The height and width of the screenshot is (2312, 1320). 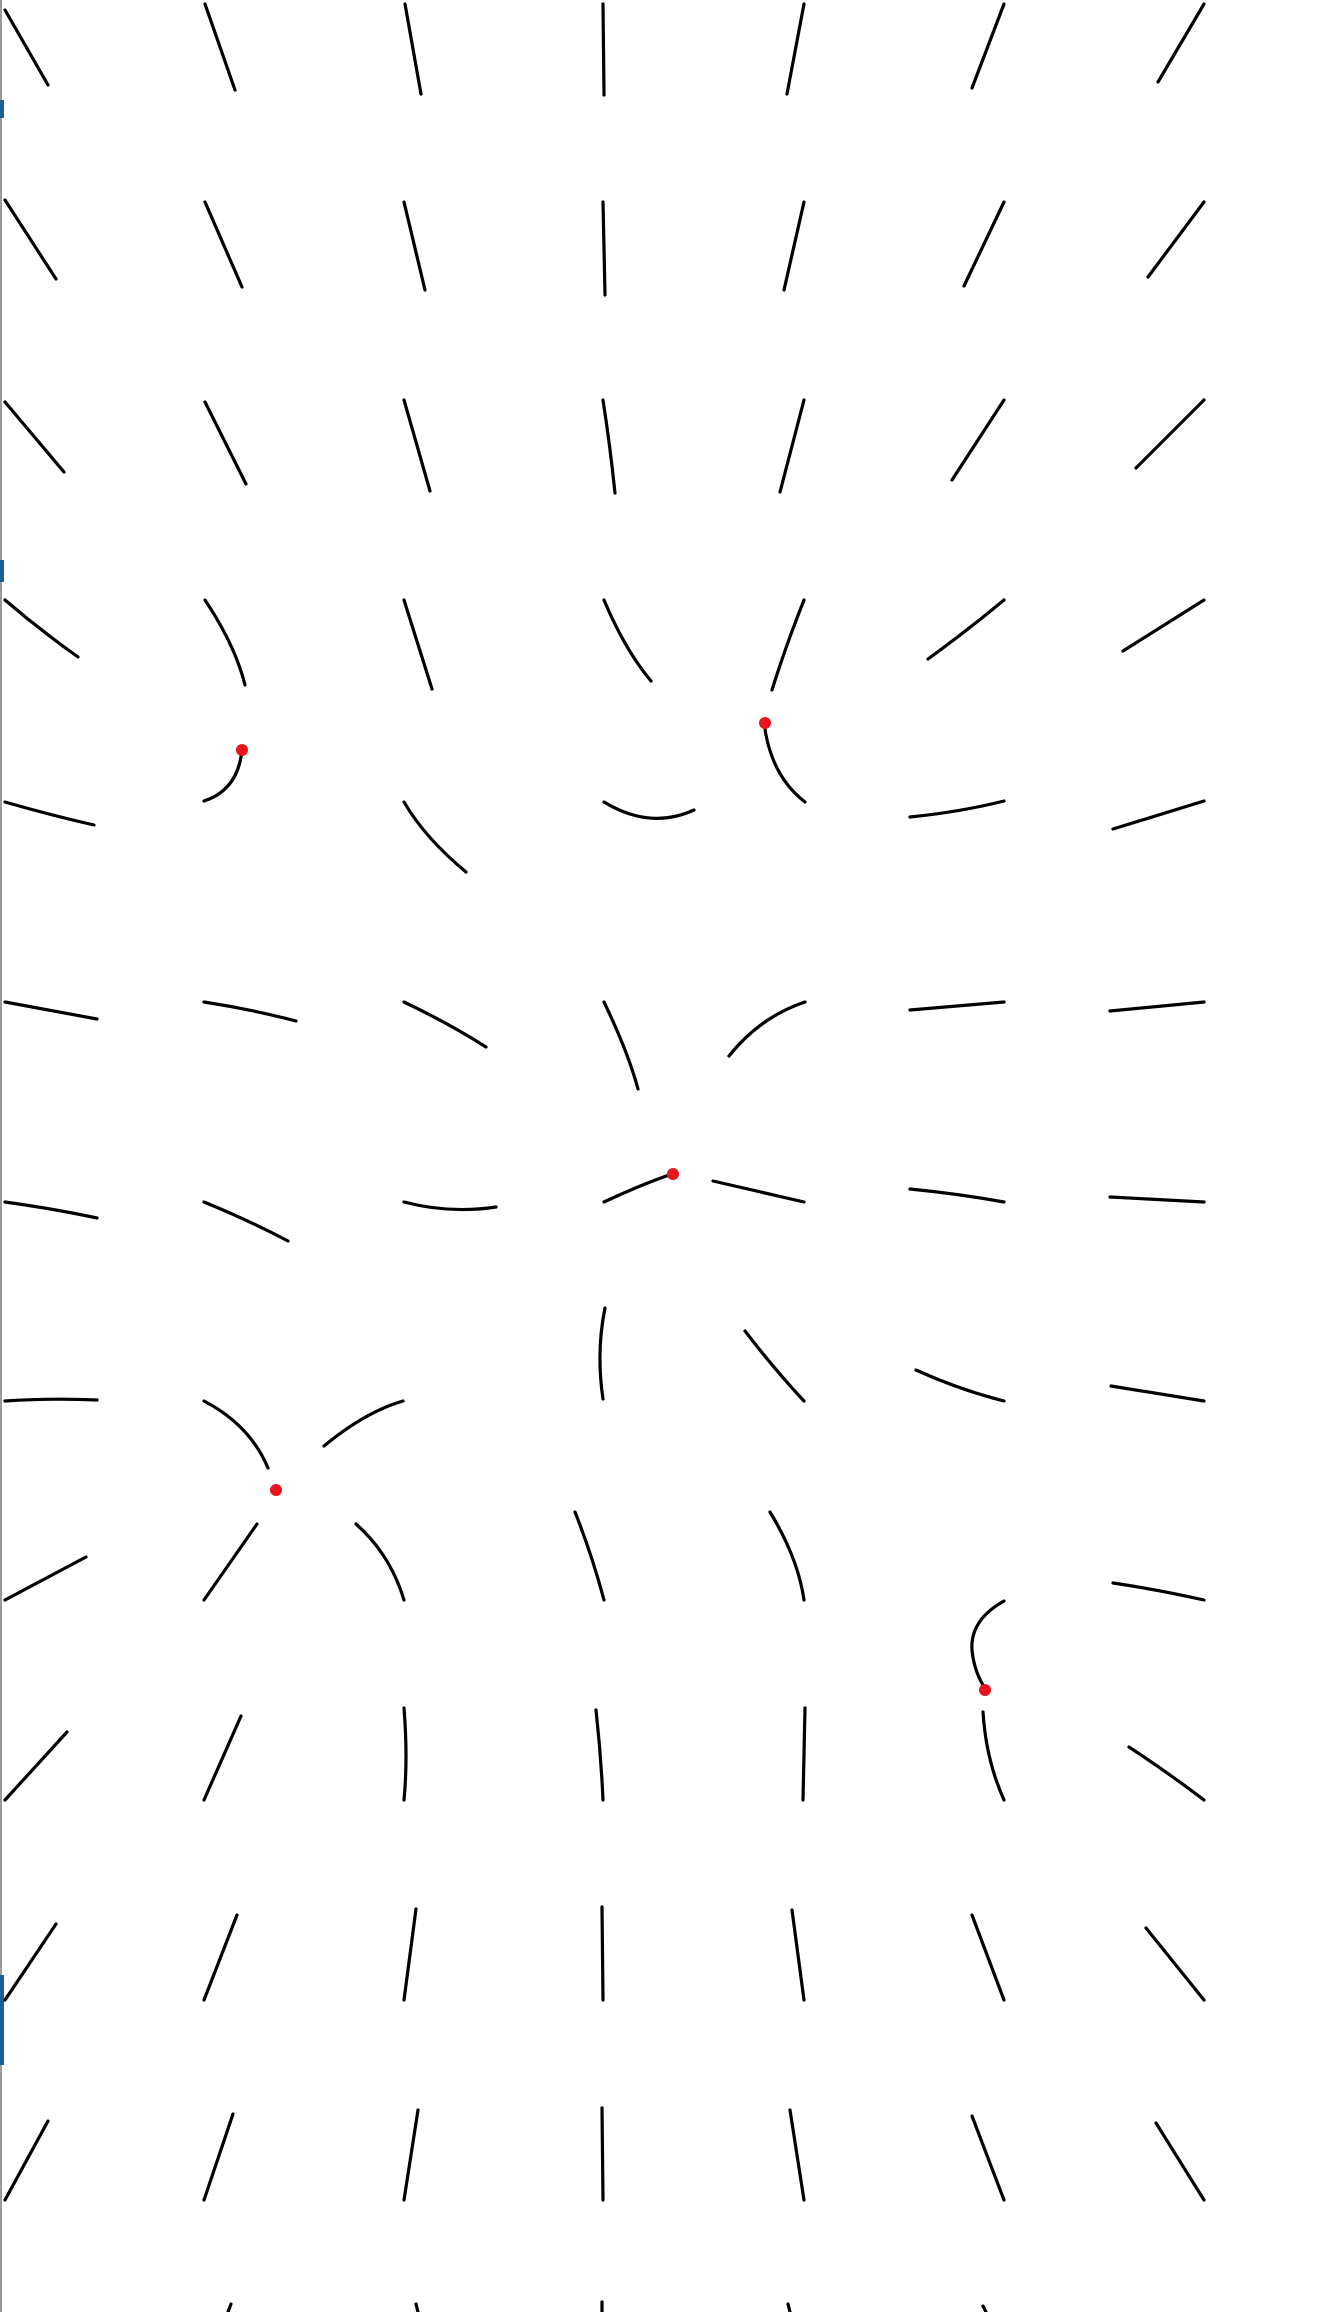 What do you see at coordinates (1, 1156) in the screenshot?
I see `left-frame-edge` at bounding box center [1, 1156].